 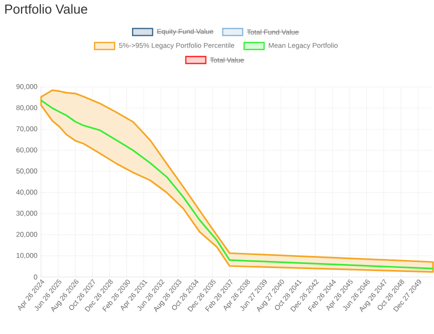 I want to click on chart-title: Portfolio Value, so click(x=46, y=9).